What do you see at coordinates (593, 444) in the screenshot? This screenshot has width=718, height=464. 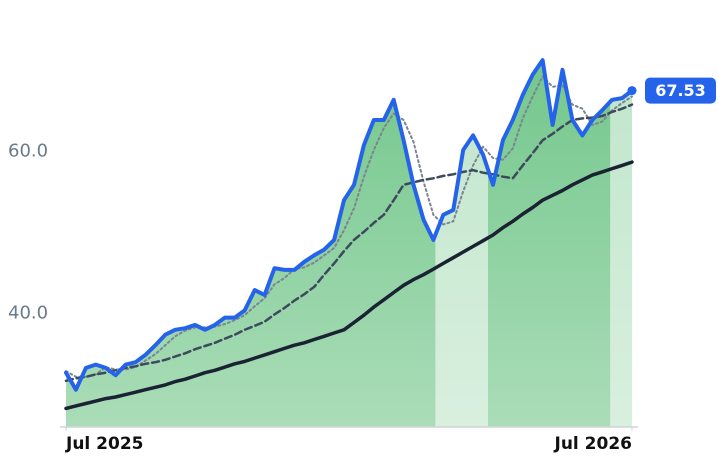 I see `x-tick-label: Jul 2026` at bounding box center [593, 444].